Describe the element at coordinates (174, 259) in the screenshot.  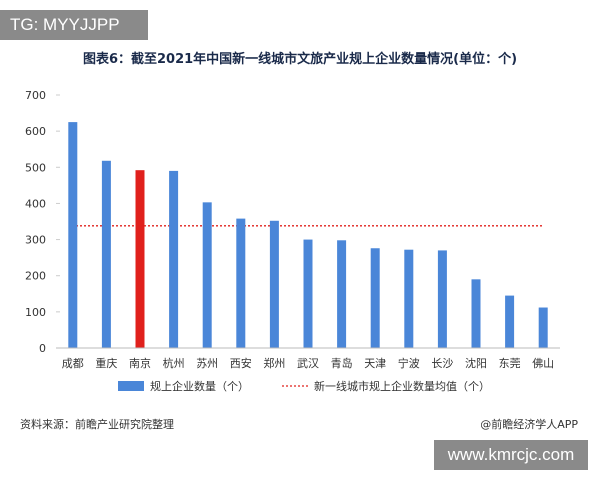
I see `bar-杭州` at that location.